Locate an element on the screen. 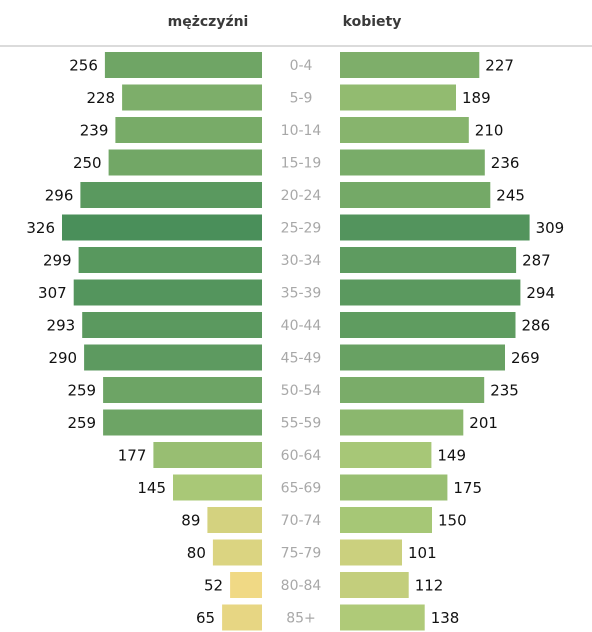  male-value-label: 256 is located at coordinates (83, 66).